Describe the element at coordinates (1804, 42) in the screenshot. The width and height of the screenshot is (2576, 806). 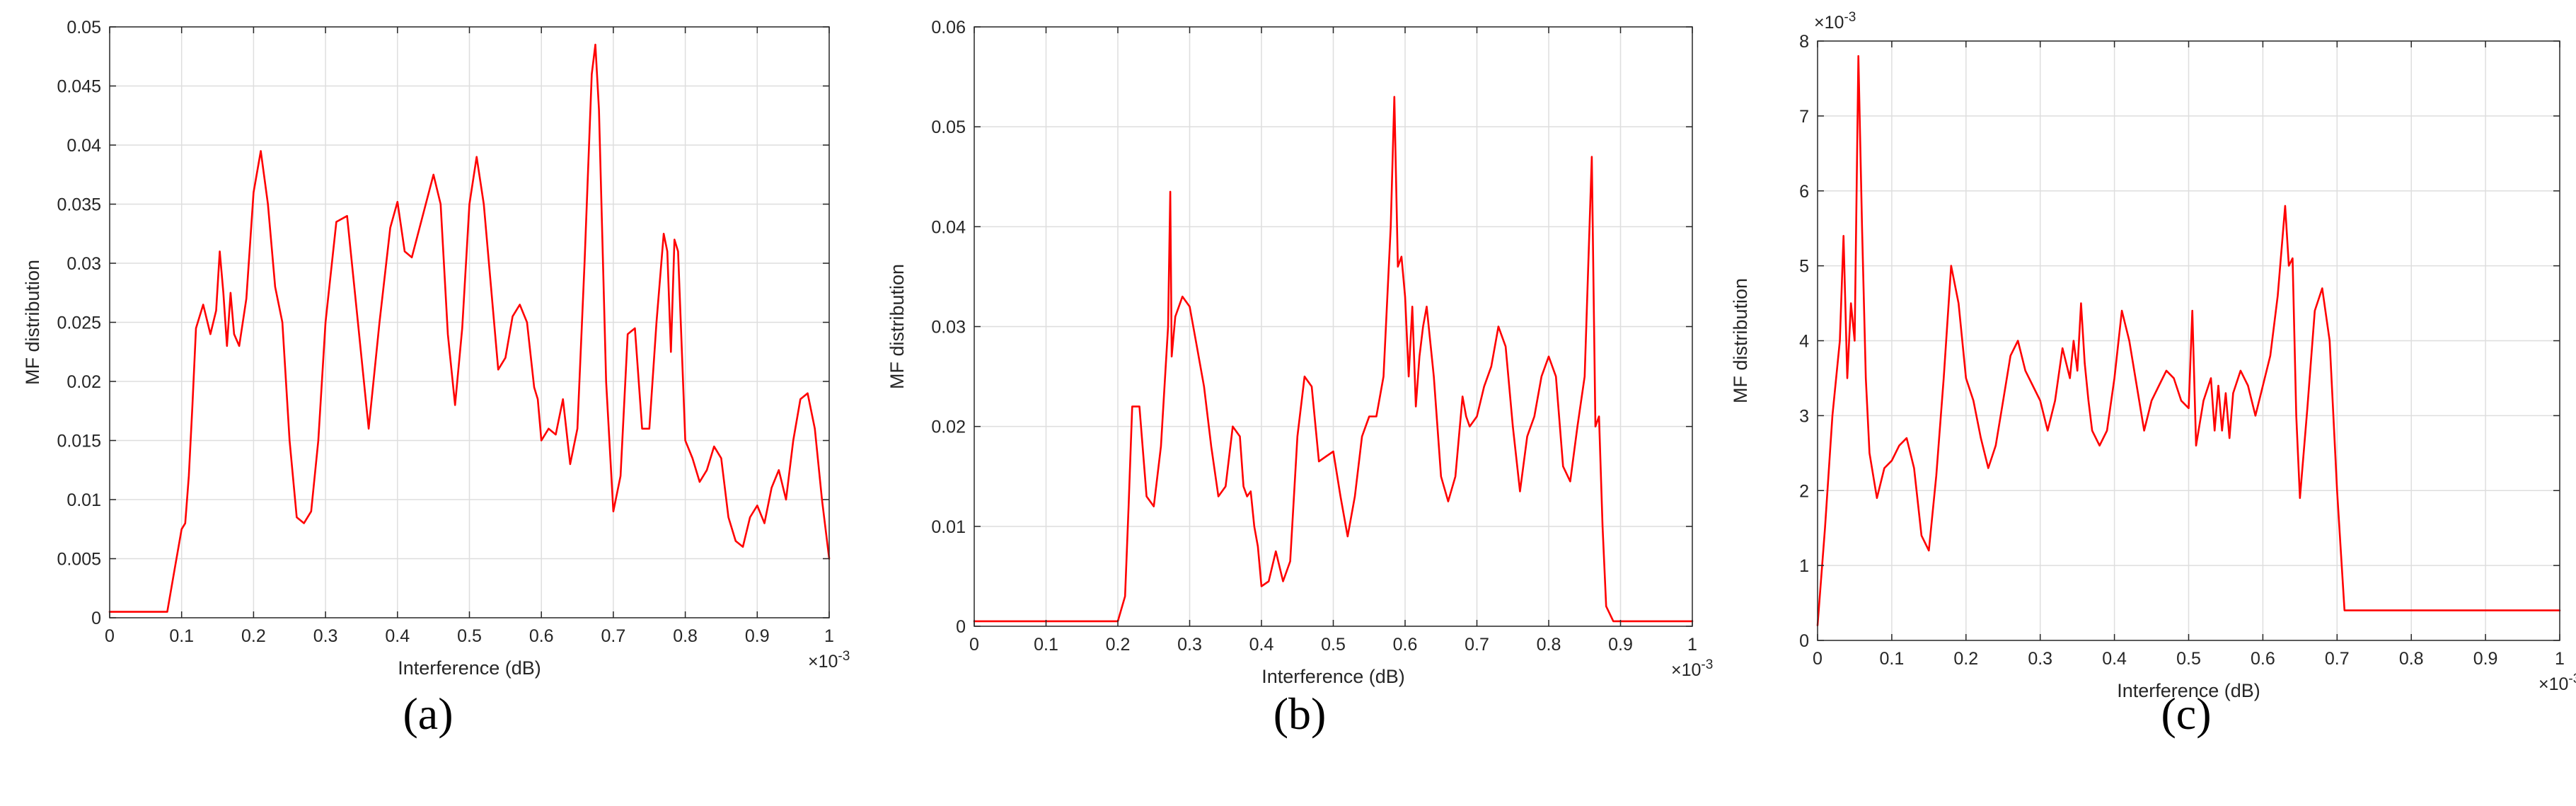
I see `y-tick-label: 8` at that location.